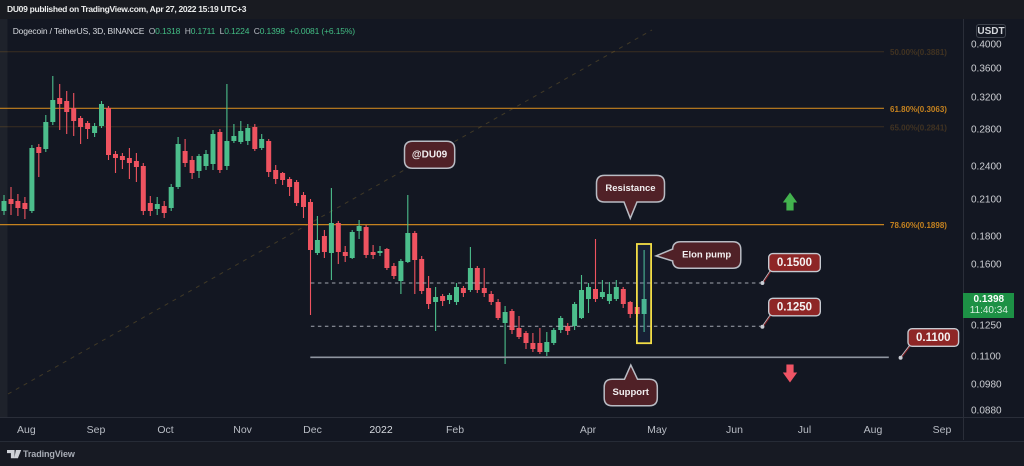 The width and height of the screenshot is (1024, 466). Describe the element at coordinates (918, 52) in the screenshot. I see `svg-text: 50.00%(0.3881)` at that location.